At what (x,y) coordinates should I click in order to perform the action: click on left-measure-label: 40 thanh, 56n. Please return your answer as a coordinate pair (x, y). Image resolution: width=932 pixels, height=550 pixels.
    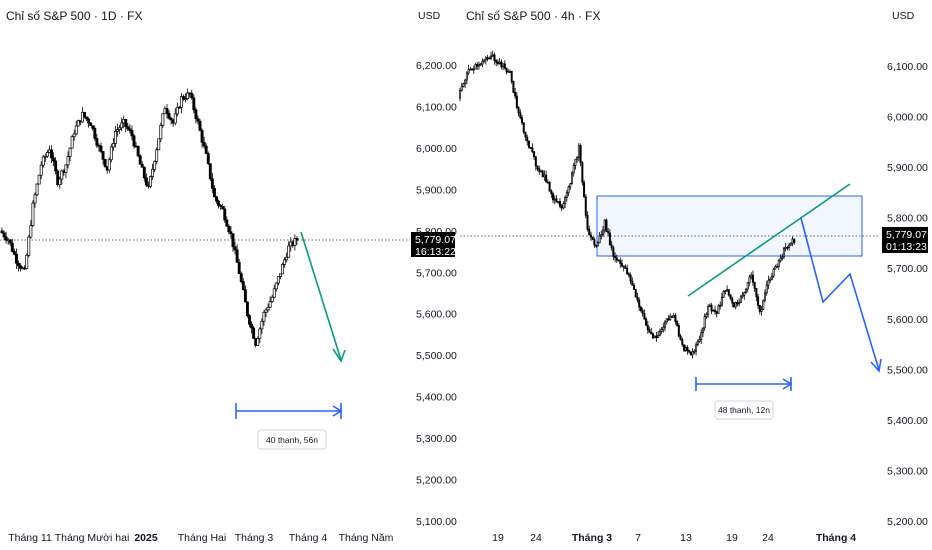
    Looking at the image, I should click on (292, 440).